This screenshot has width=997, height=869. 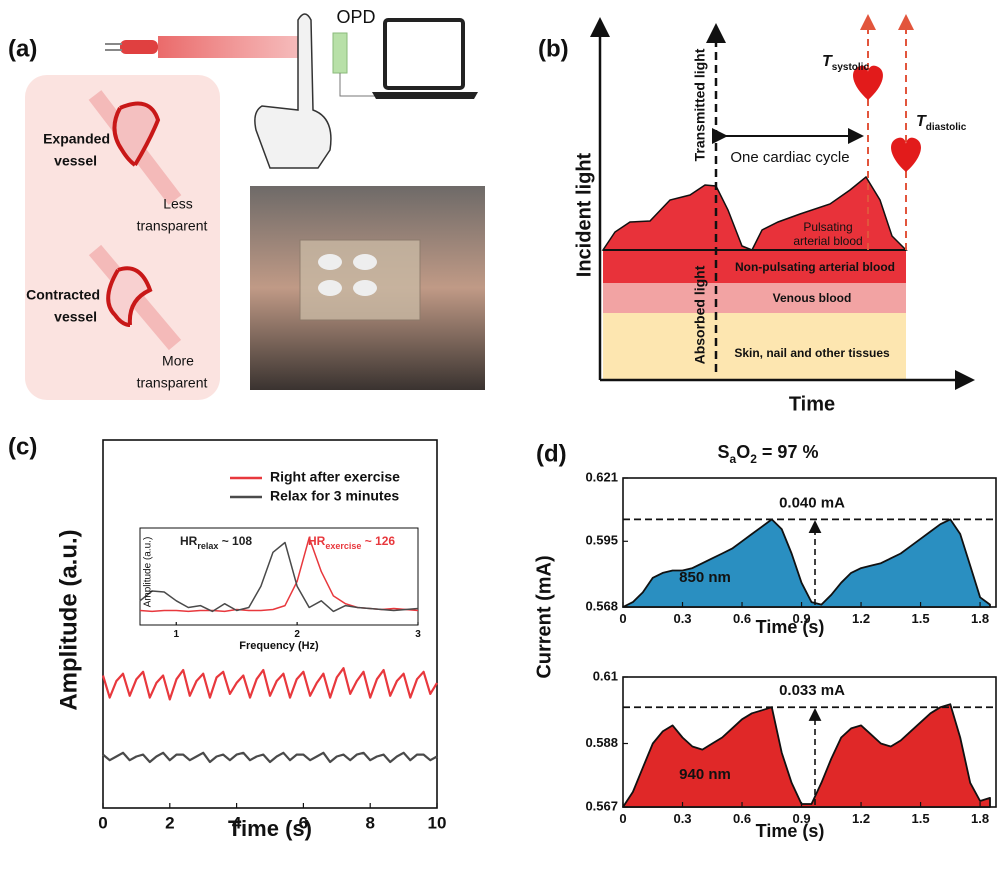 What do you see at coordinates (355, 17) in the screenshot?
I see `opd-label: OPD` at bounding box center [355, 17].